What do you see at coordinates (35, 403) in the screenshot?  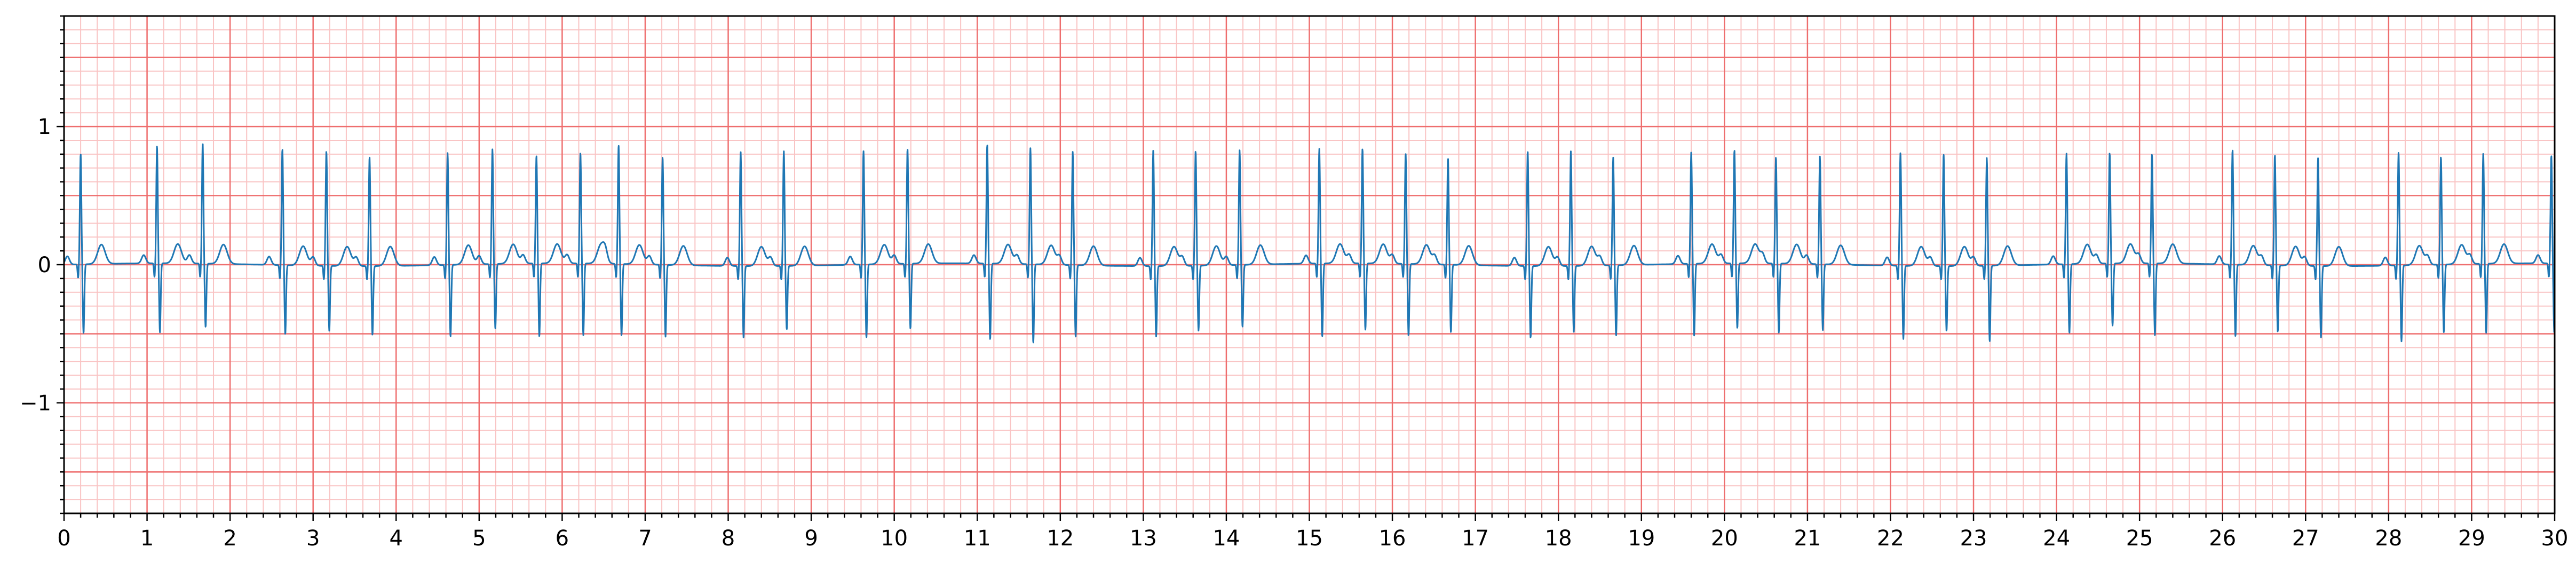 I see `y-tick-label: −1` at bounding box center [35, 403].